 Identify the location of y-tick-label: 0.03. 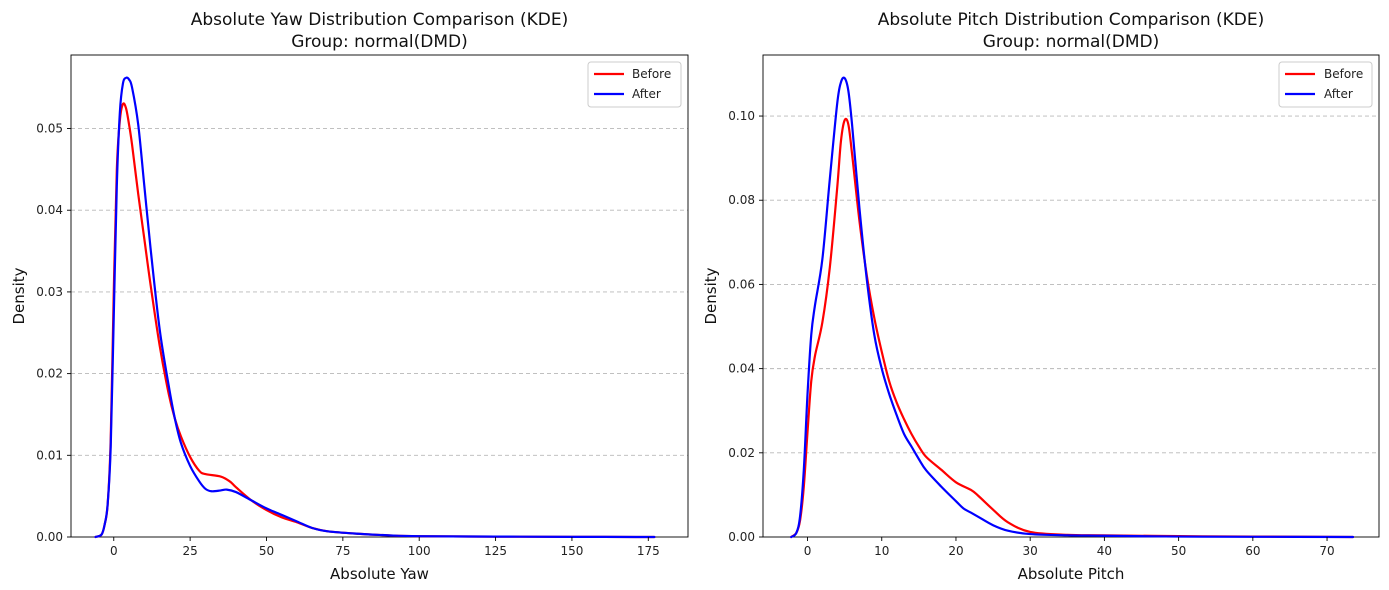
(49, 292).